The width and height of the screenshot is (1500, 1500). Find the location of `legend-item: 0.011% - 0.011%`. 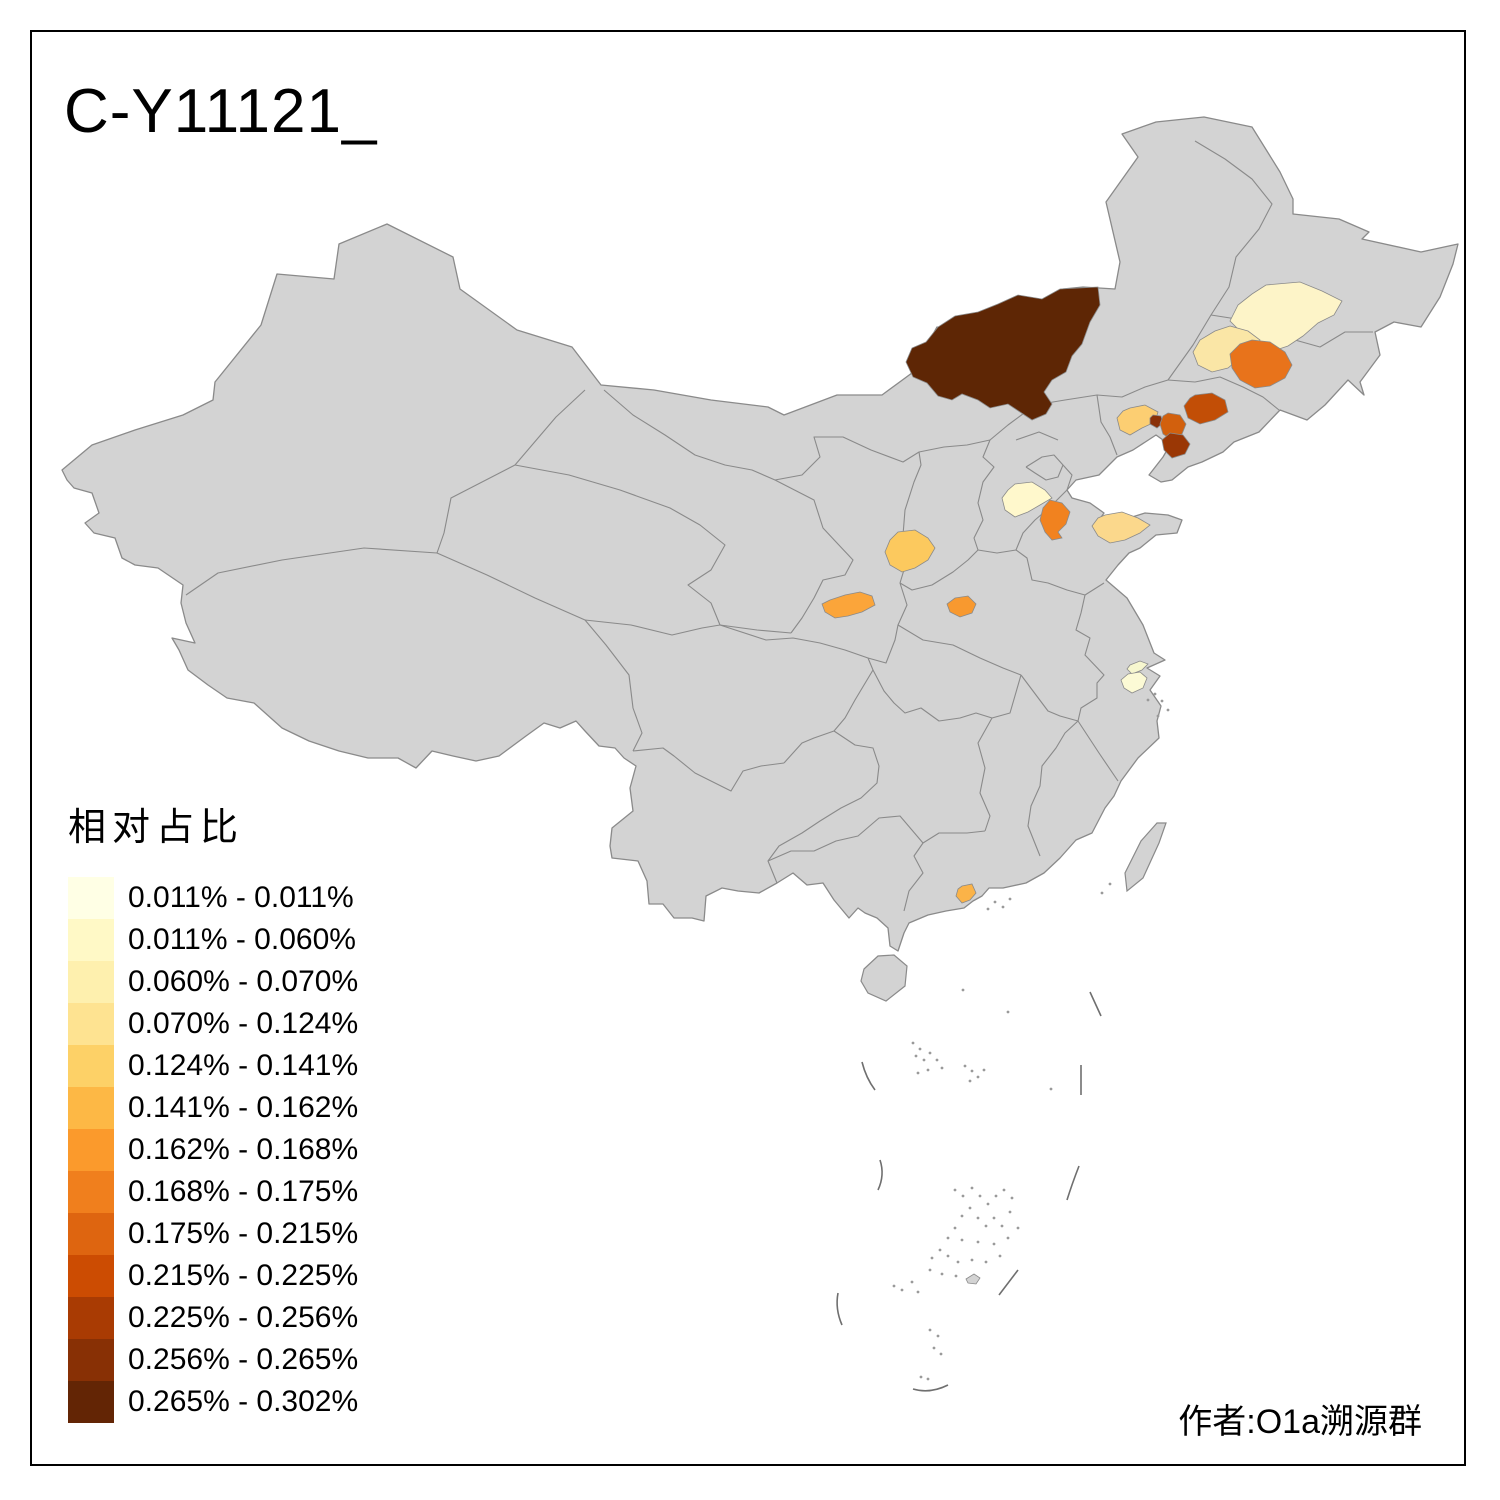

legend-item: 0.011% - 0.011% is located at coordinates (248, 898).